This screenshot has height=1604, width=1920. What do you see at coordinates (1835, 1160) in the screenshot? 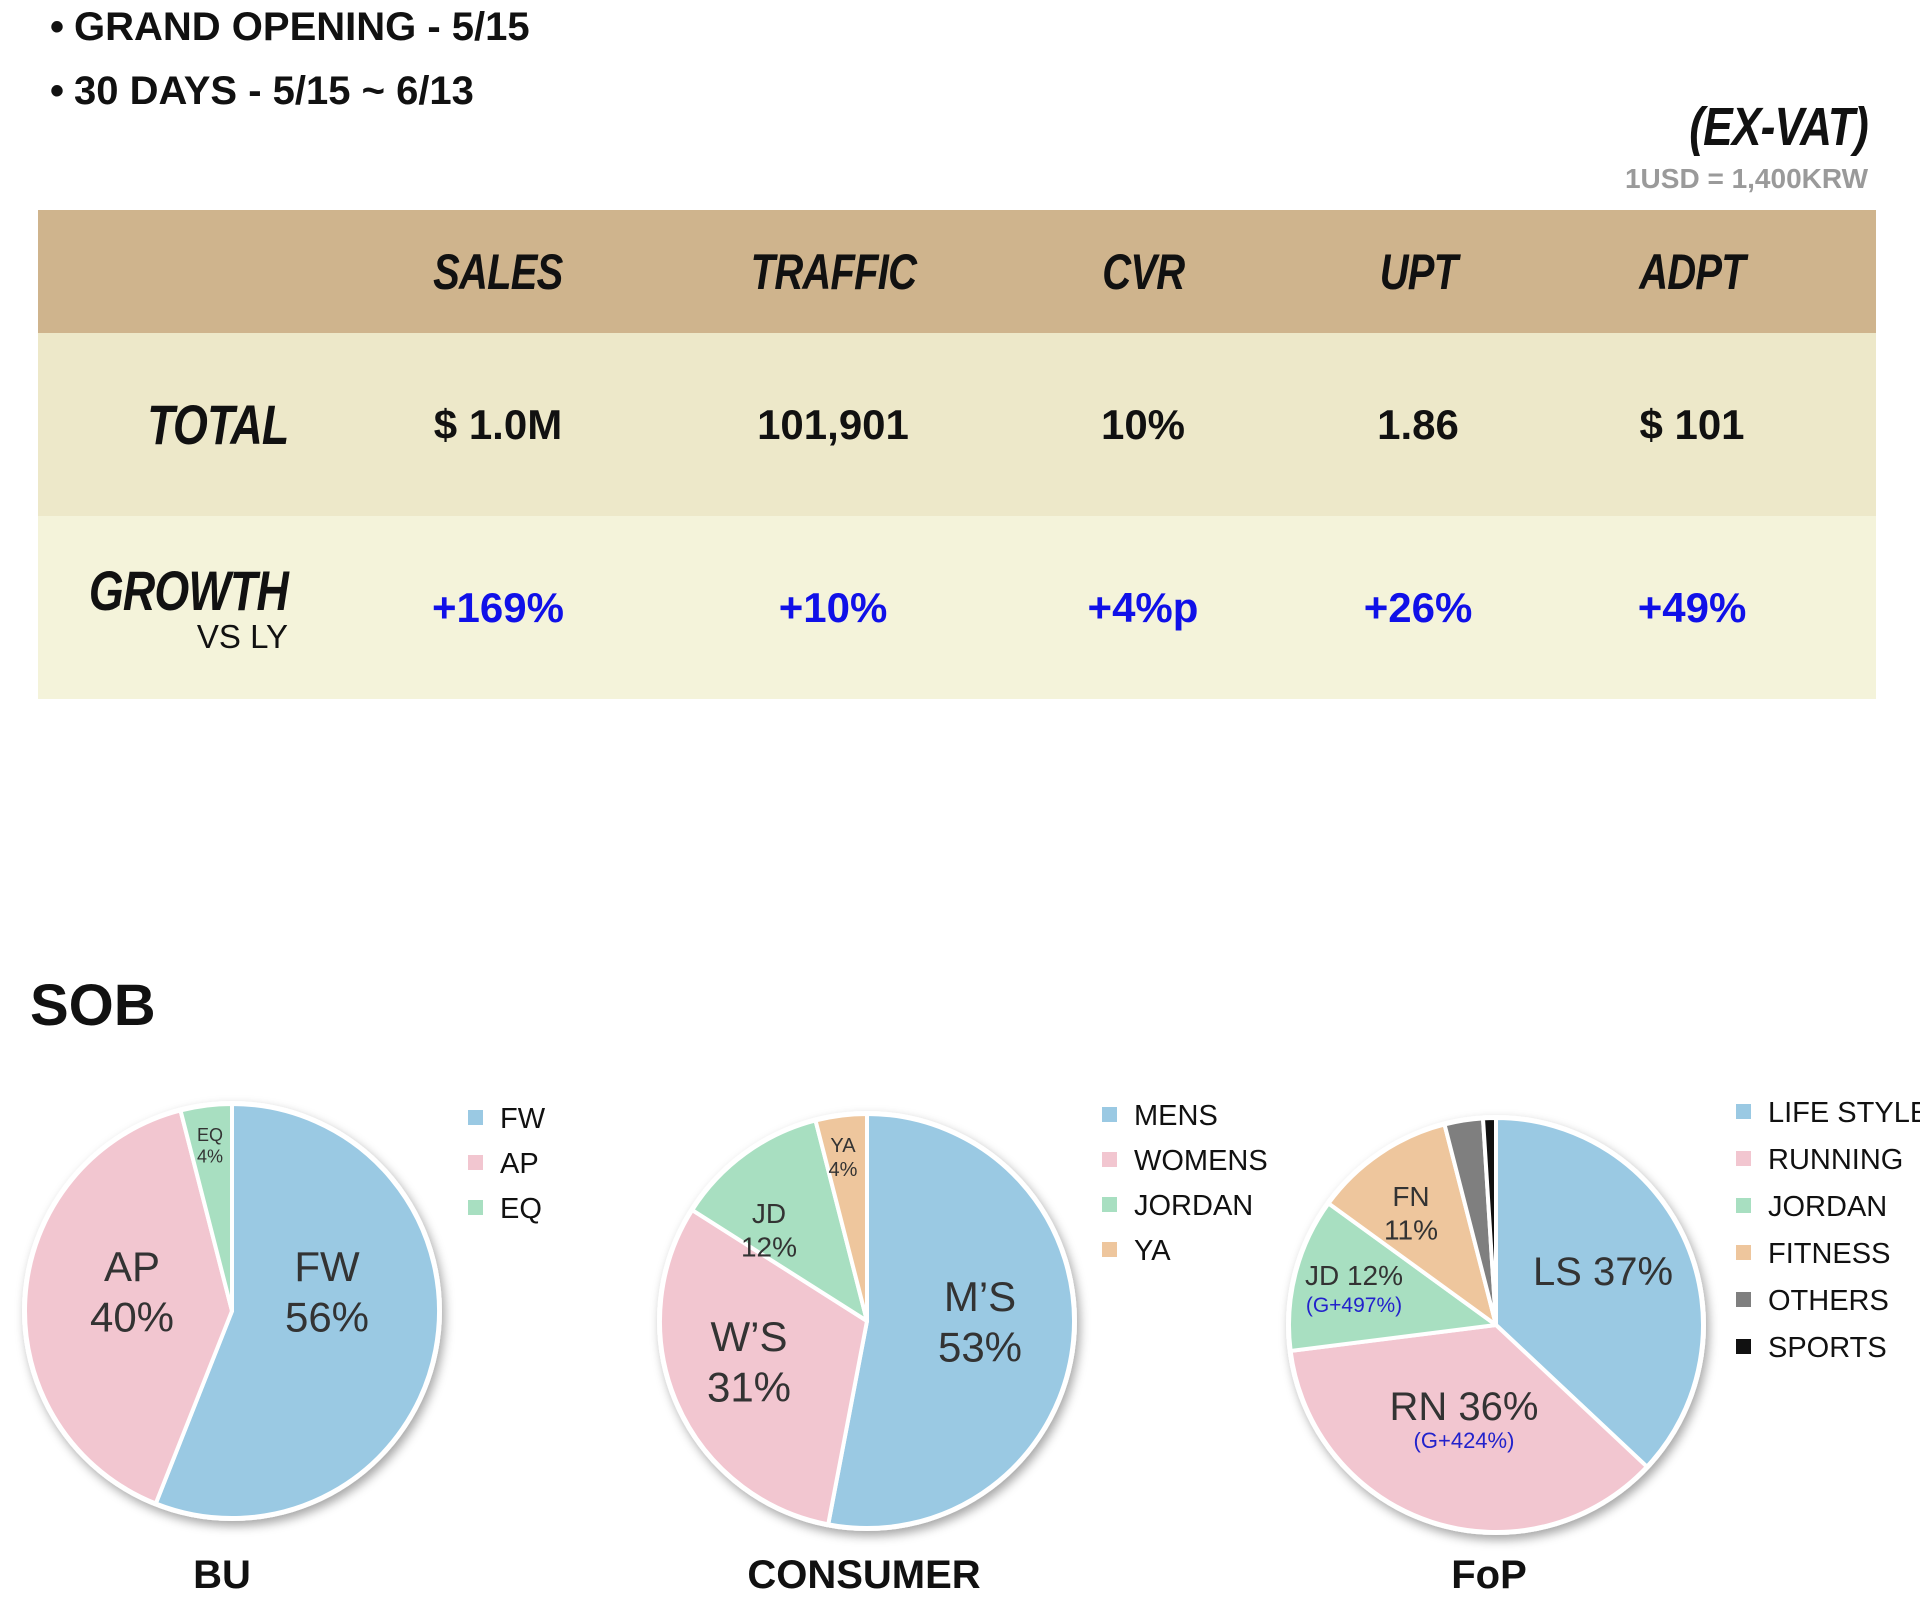
I see `legend-label: RUNNING` at bounding box center [1835, 1160].